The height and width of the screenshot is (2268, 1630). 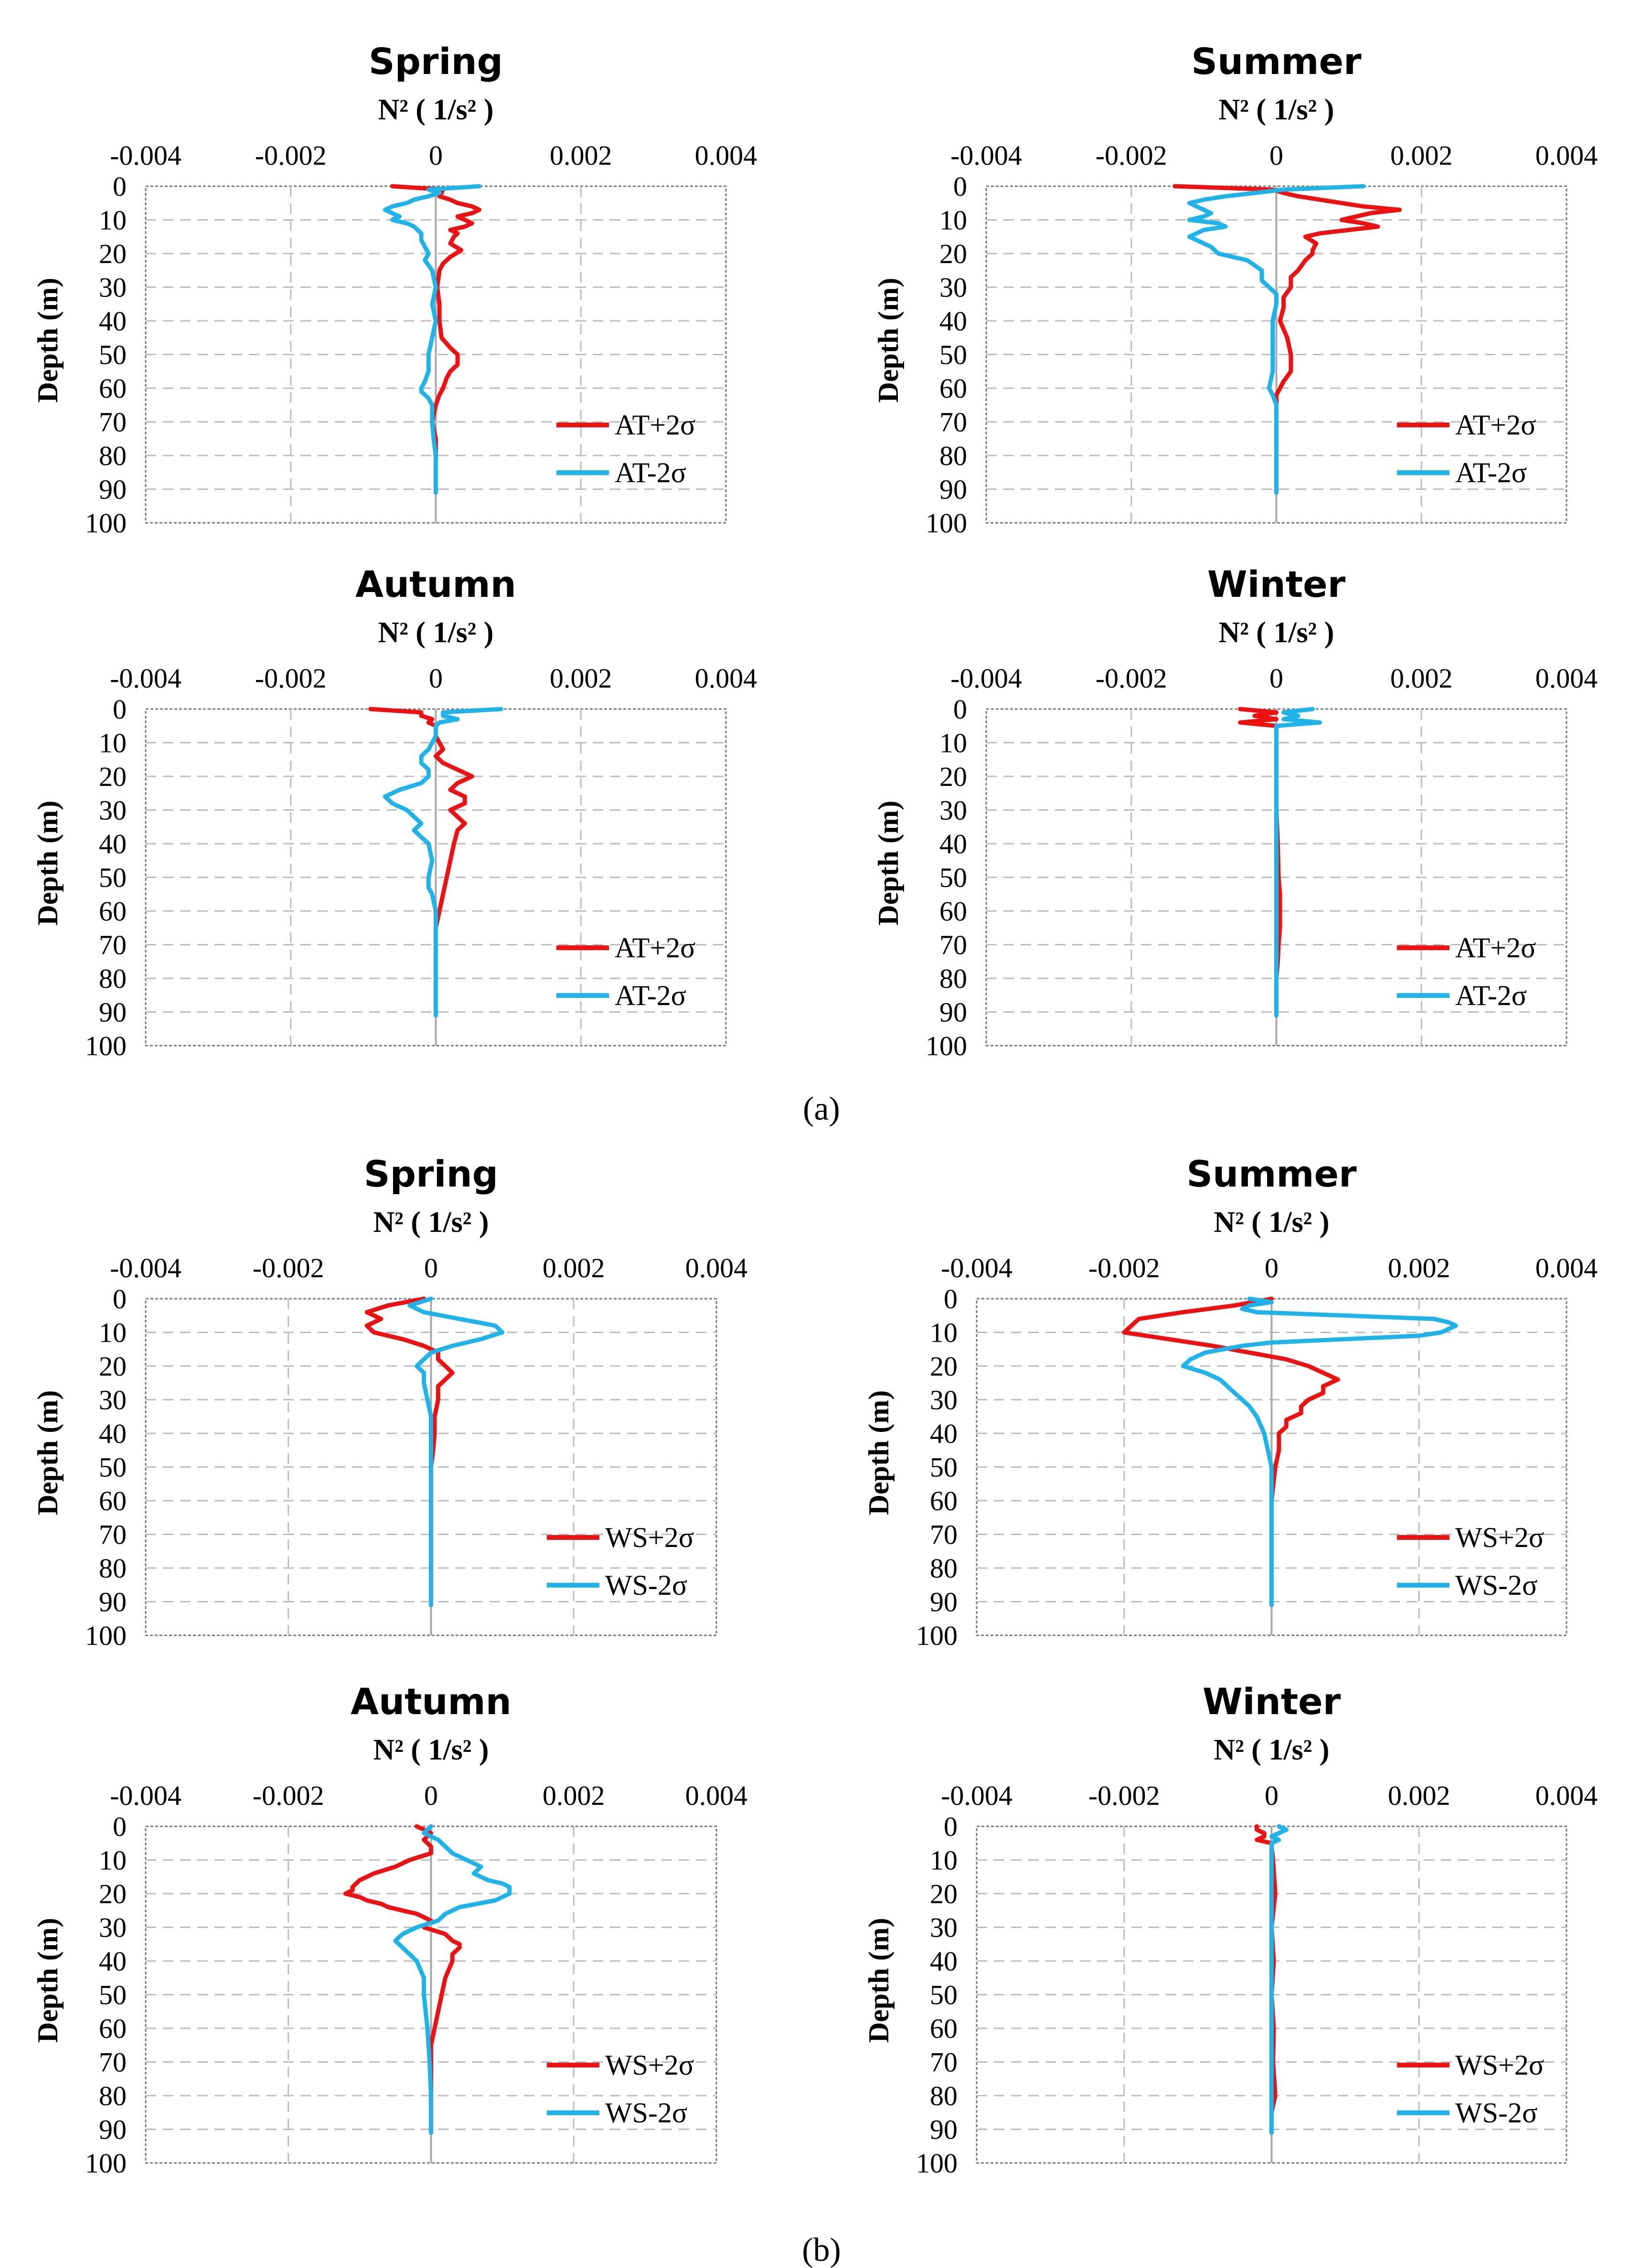 I want to click on chart-title: Autumn, so click(x=436, y=584).